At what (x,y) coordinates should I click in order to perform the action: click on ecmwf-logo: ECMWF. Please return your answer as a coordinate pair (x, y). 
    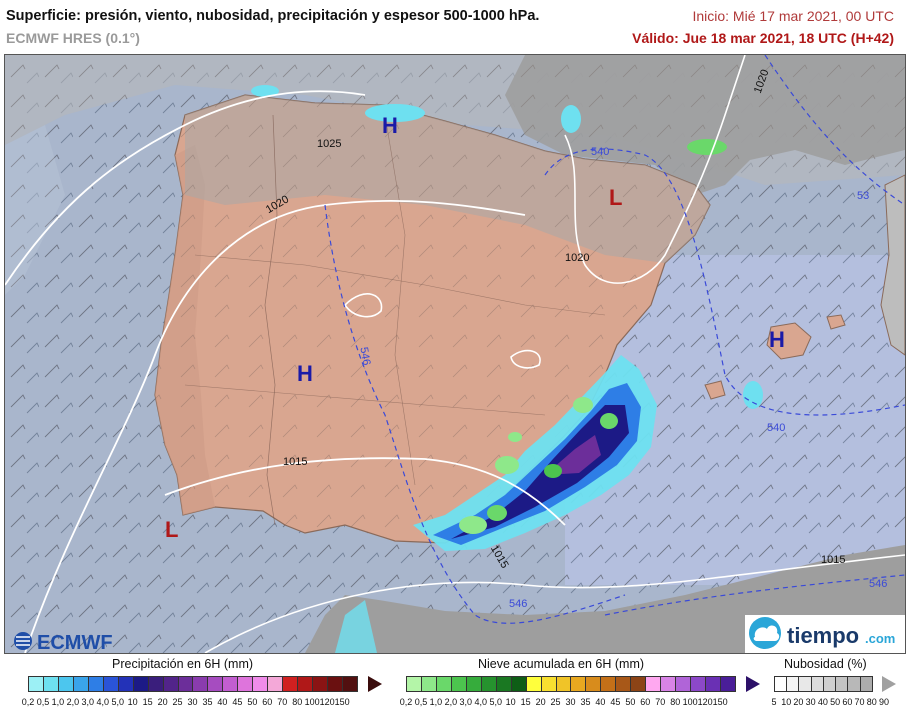
    Looking at the image, I should click on (63, 642).